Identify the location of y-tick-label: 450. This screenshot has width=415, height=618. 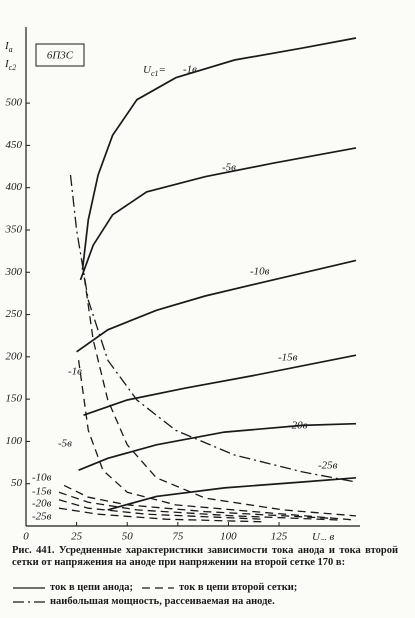
(14, 145).